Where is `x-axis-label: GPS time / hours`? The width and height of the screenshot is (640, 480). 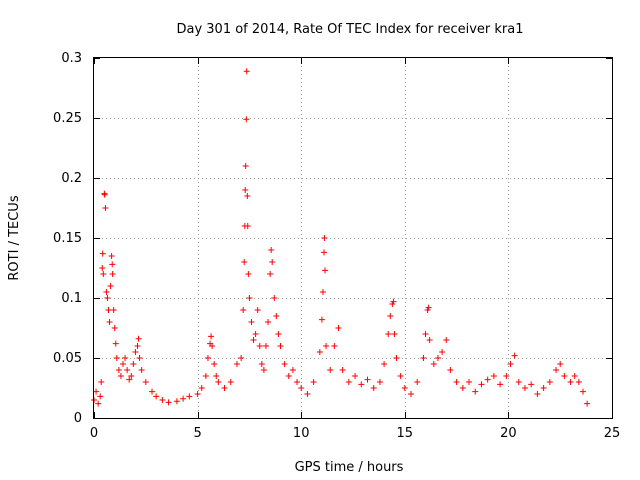
x-axis-label: GPS time / hours is located at coordinates (349, 467).